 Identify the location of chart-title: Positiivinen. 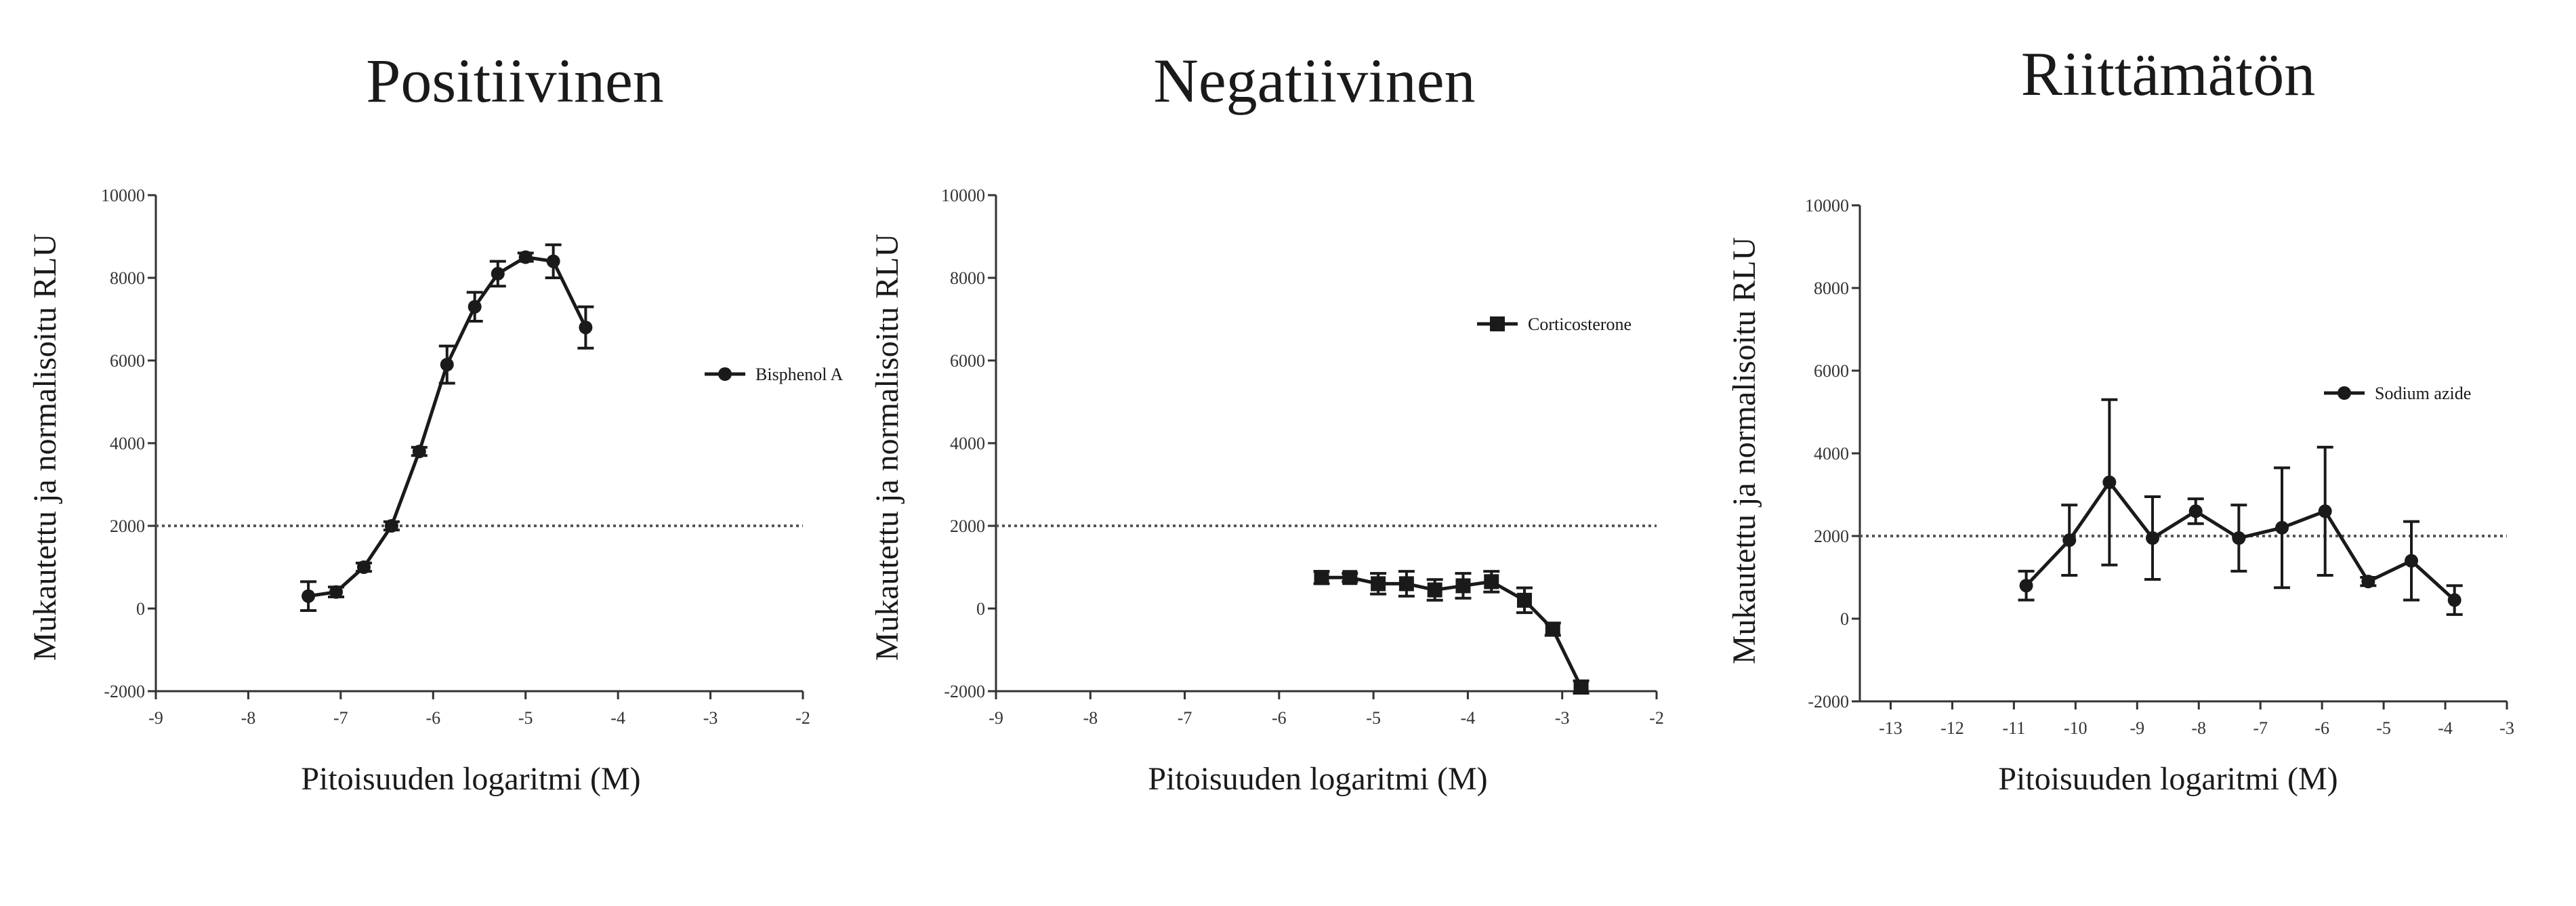
(515, 80).